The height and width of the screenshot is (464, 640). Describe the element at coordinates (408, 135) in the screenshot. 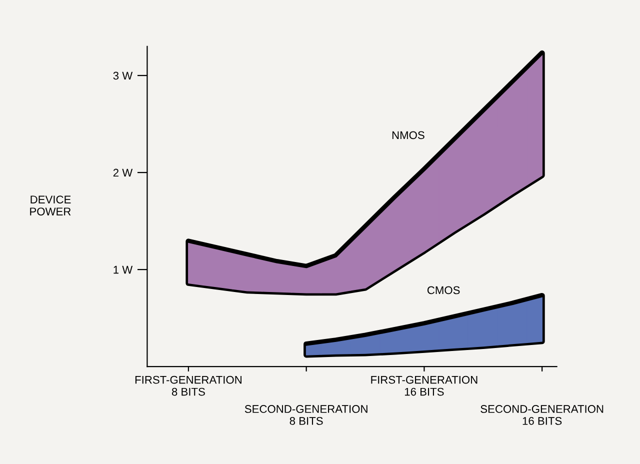

I see `series-label: NMOS` at that location.